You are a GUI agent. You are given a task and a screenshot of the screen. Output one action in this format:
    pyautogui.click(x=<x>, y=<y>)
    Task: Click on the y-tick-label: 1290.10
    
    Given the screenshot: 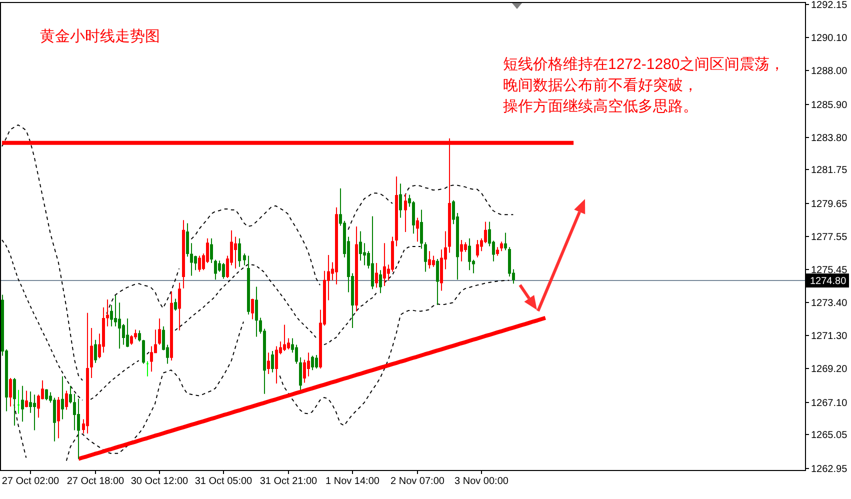 What is the action you would take?
    pyautogui.click(x=829, y=38)
    